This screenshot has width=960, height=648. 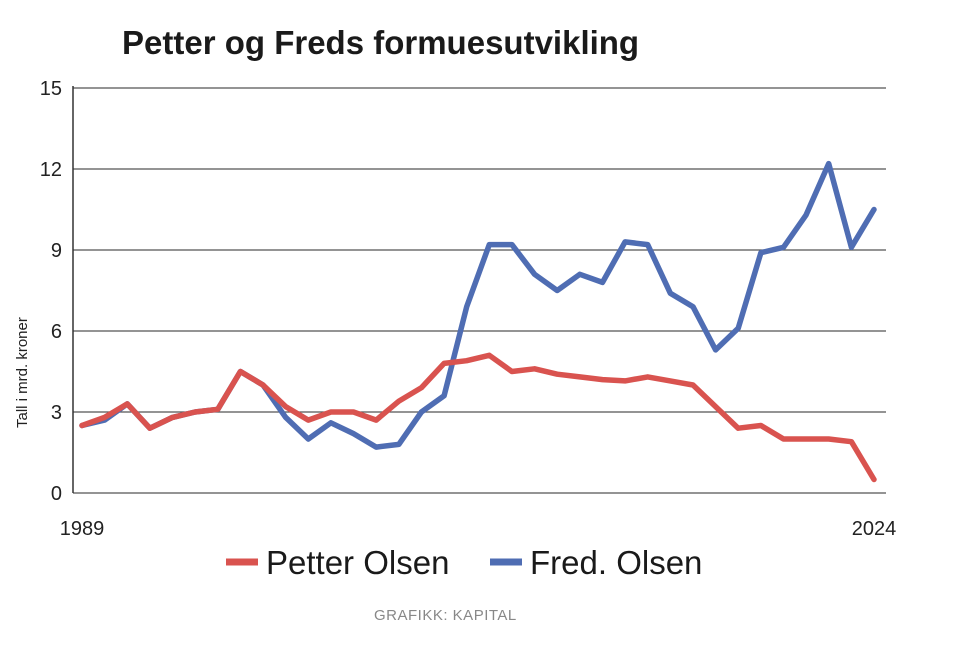 I want to click on credit-label: GRAFIKK: KAPITAL, so click(x=445, y=615).